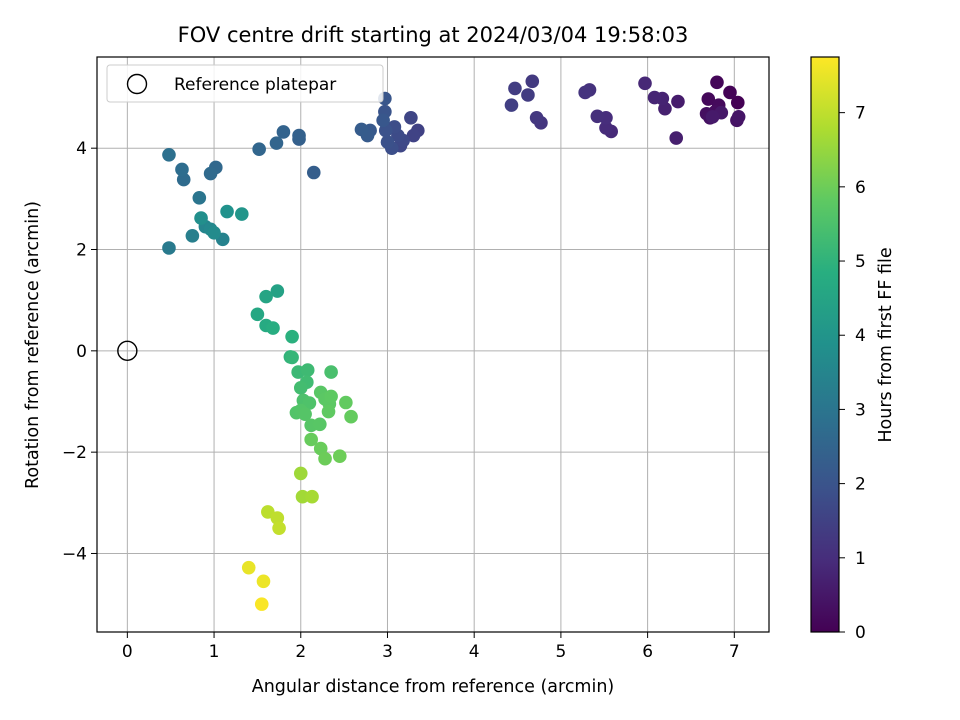 The image size is (960, 720). Describe the element at coordinates (433, 687) in the screenshot. I see `x-axis-label: Angular distance from reference (arcmin)` at that location.